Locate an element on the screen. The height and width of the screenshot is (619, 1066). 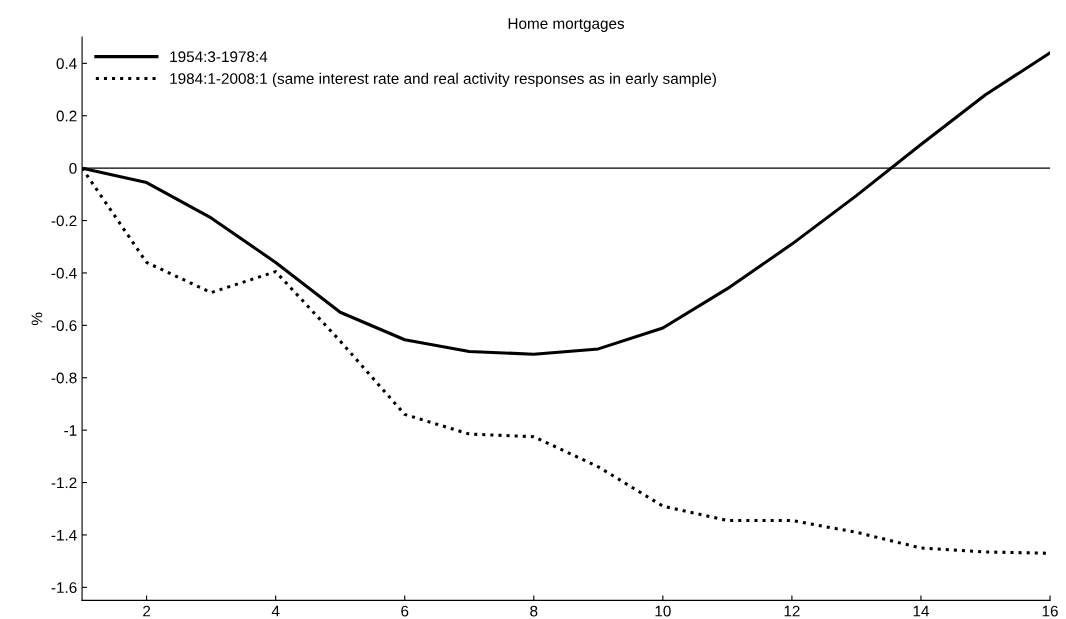
legend-label: 1954:3-1978:4 is located at coordinates (219, 57).